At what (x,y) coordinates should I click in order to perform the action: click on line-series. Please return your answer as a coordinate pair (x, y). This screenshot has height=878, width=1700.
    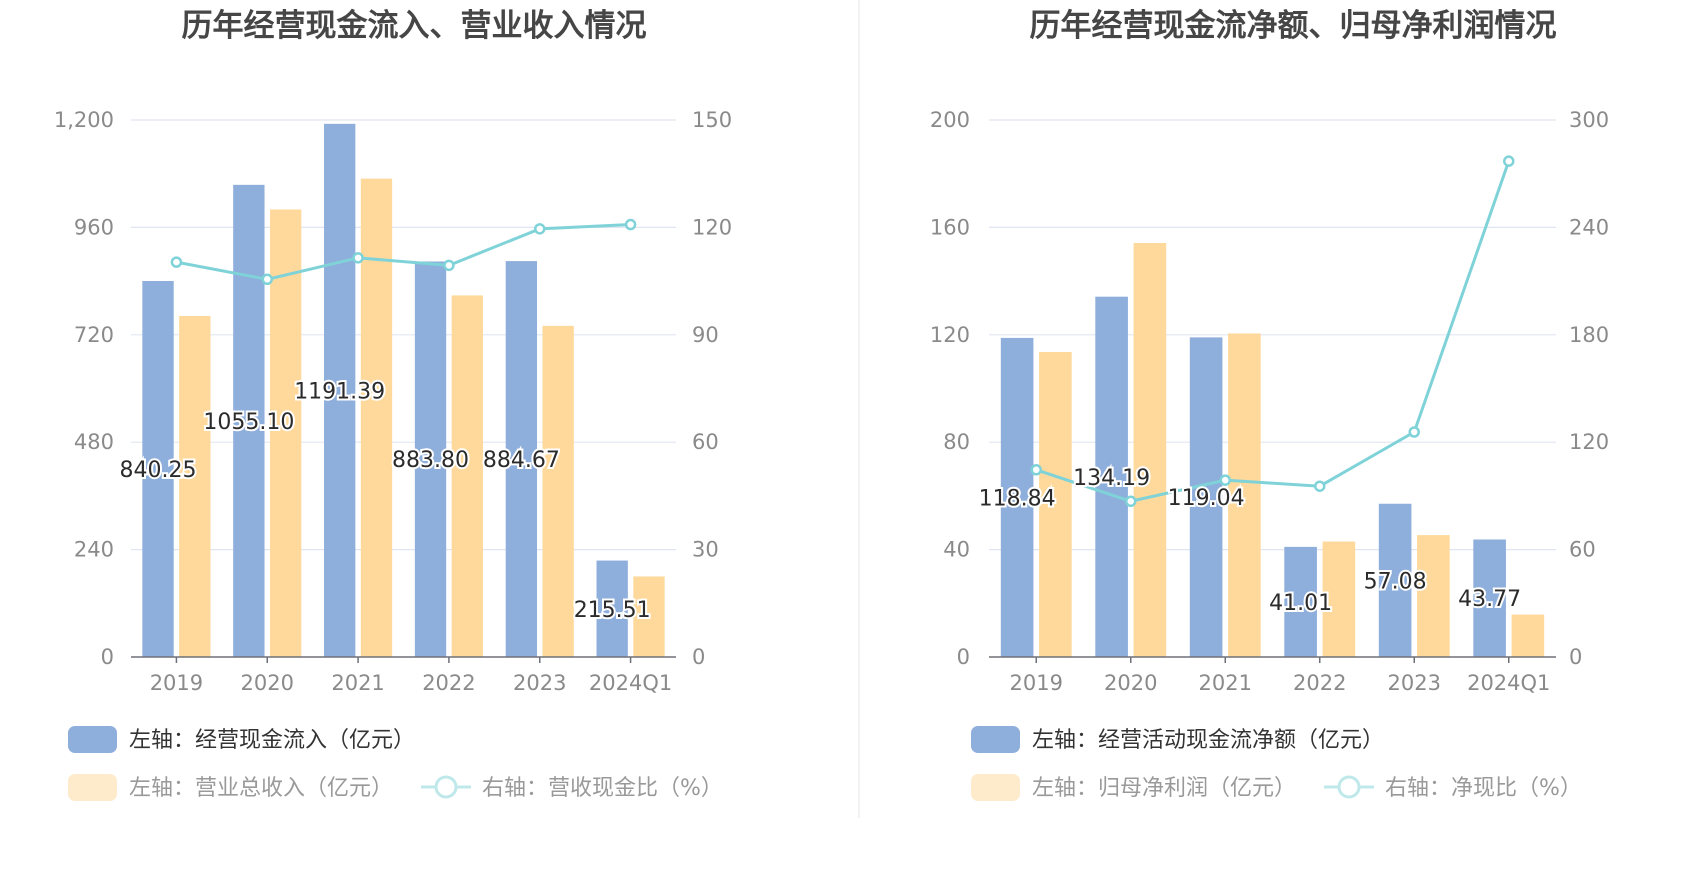
    Looking at the image, I should click on (403, 252).